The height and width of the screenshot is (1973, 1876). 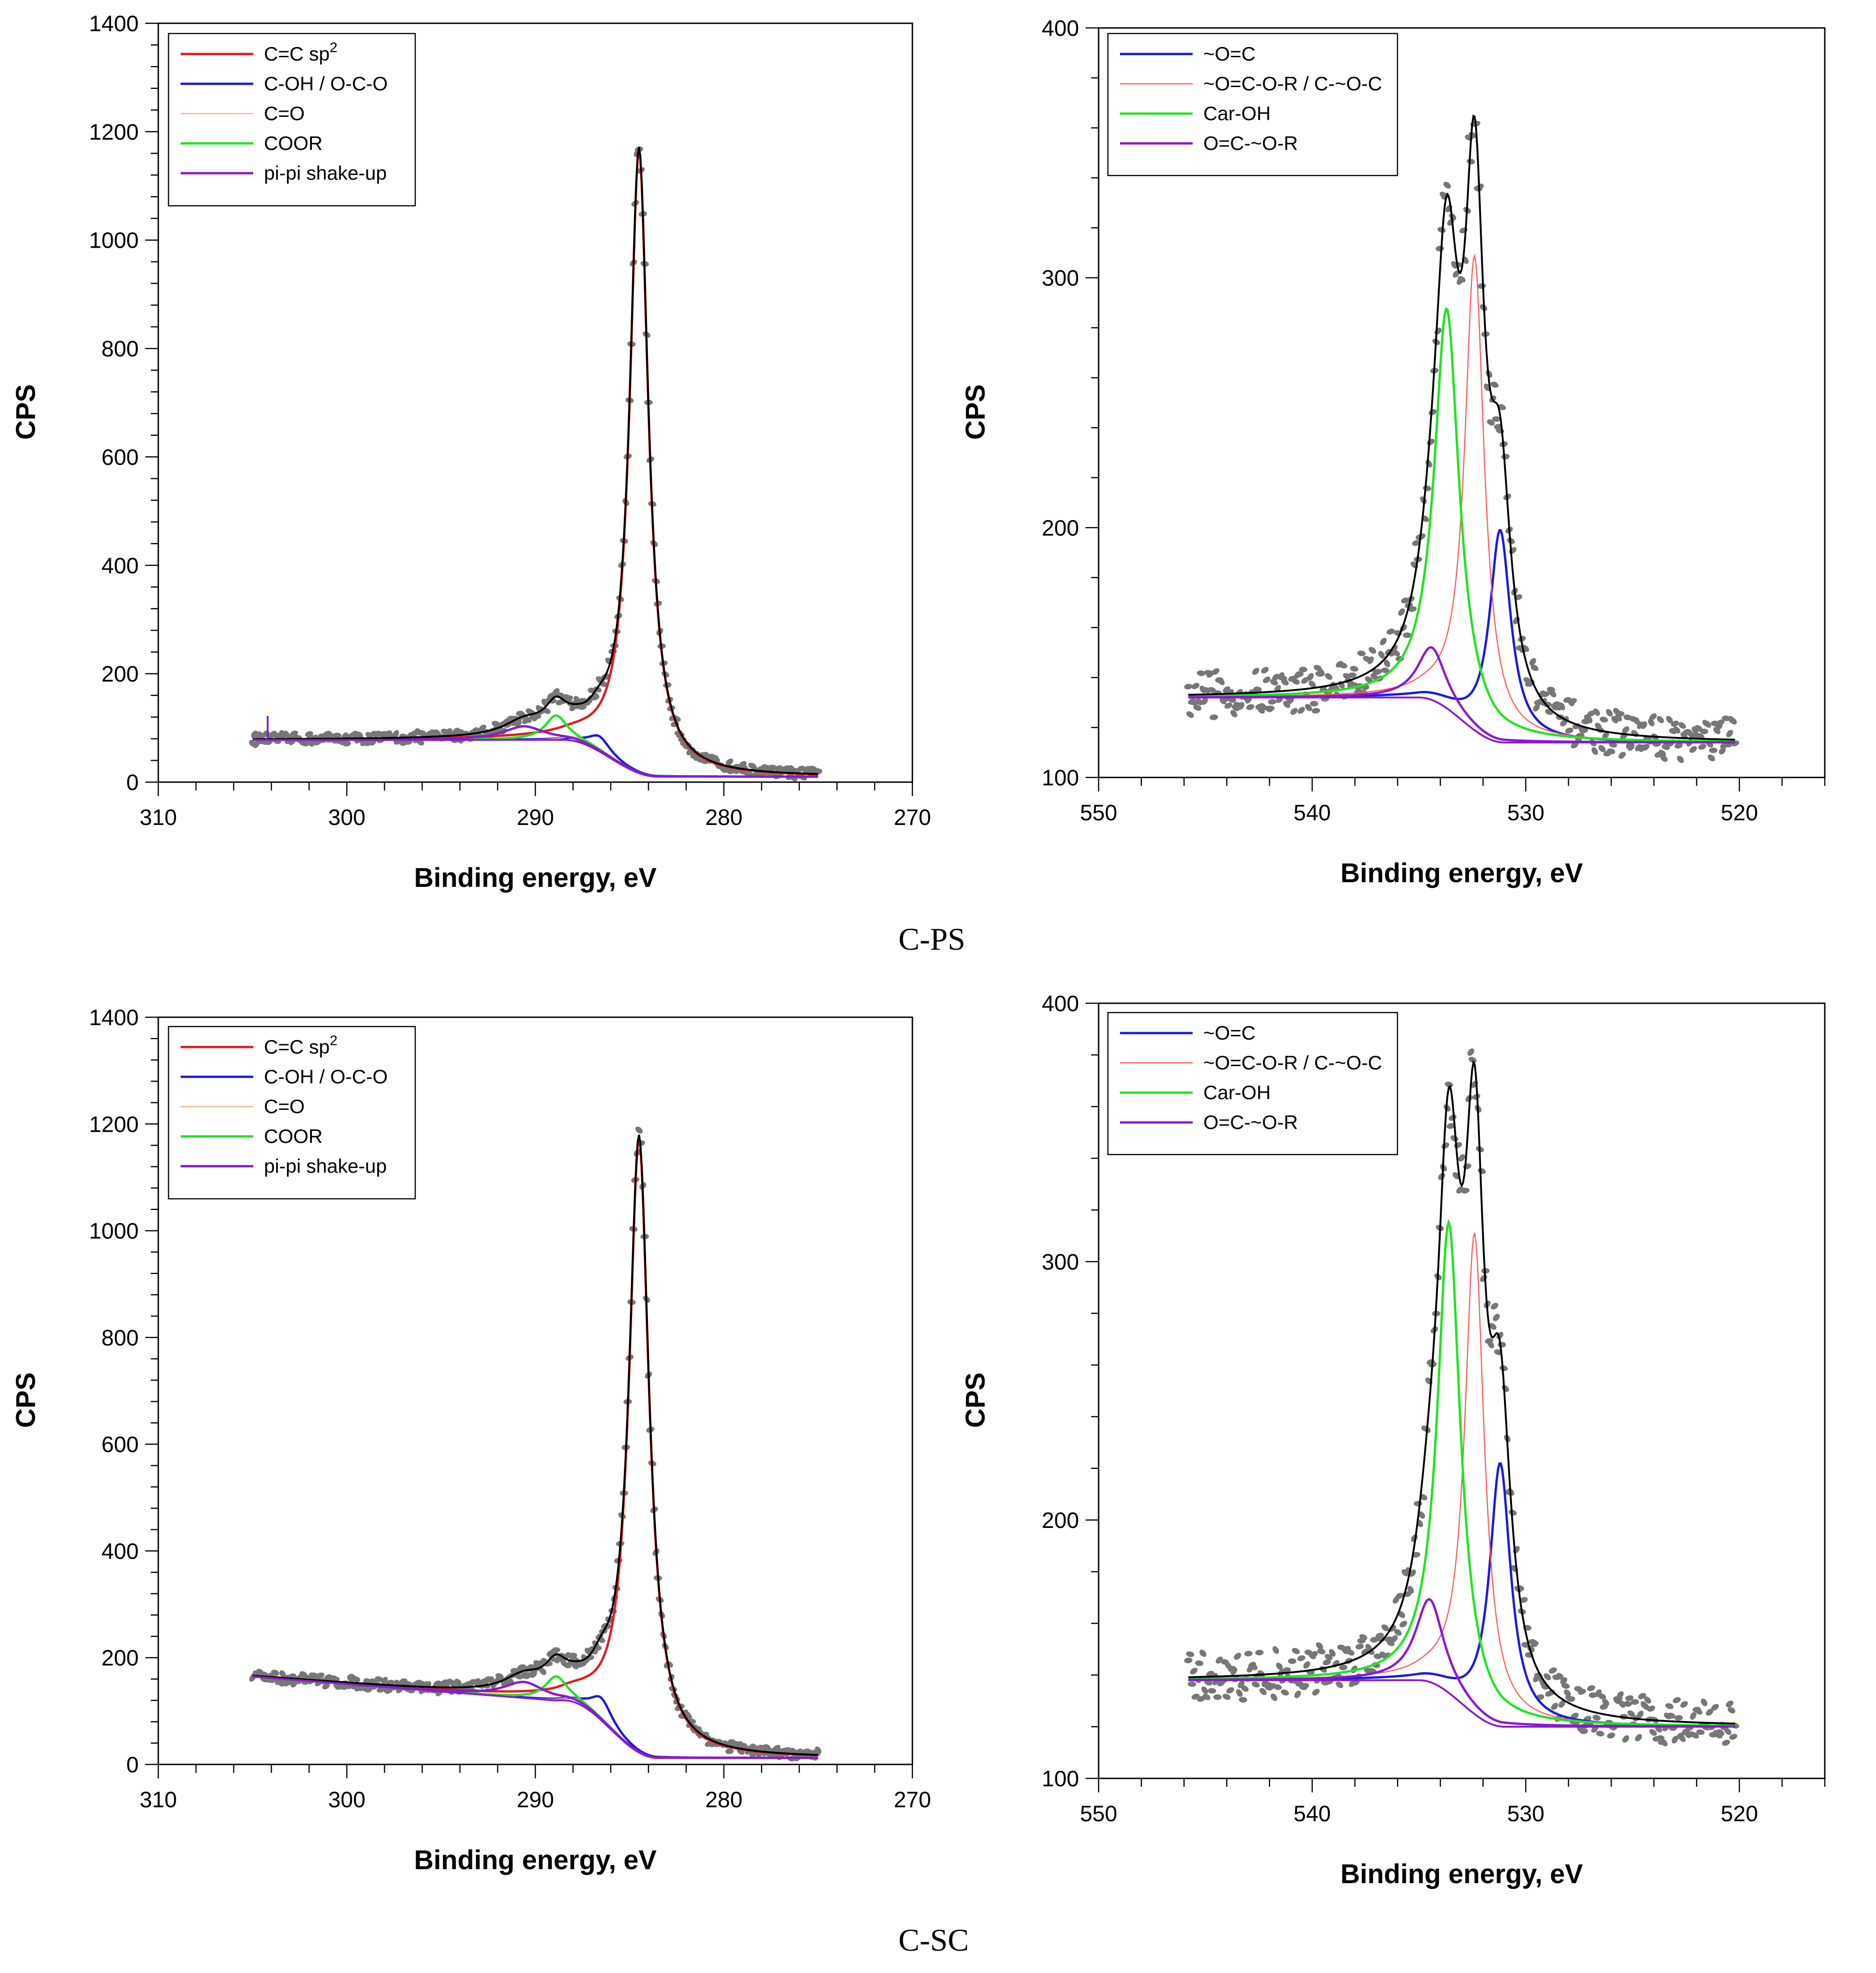 I want to click on data-points, so click(x=536, y=464).